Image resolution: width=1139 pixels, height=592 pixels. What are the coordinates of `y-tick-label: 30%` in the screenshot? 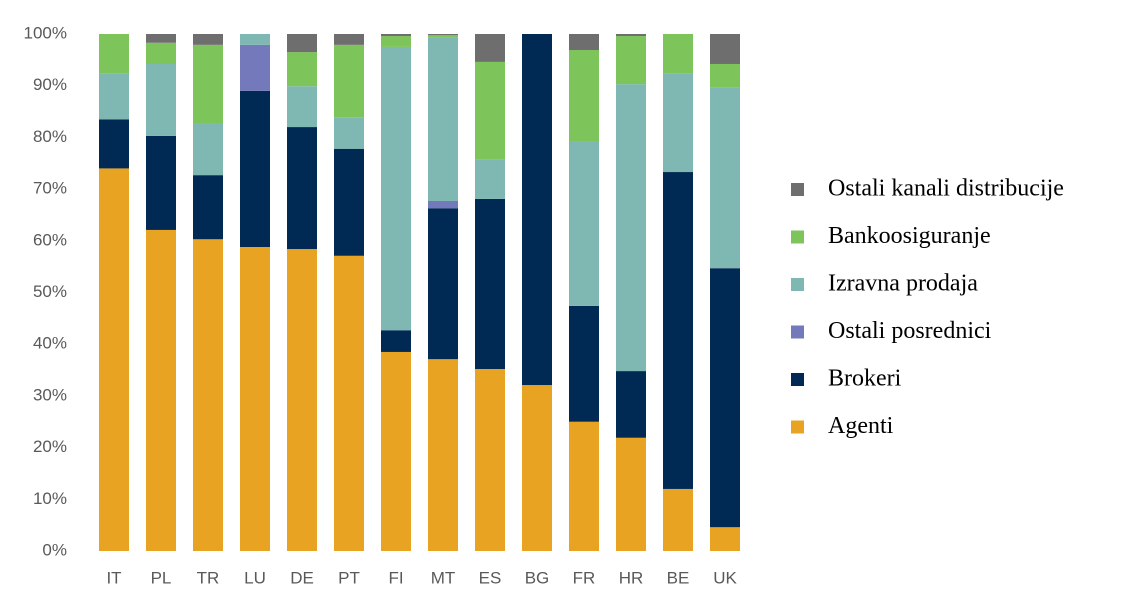 It's located at (50, 394).